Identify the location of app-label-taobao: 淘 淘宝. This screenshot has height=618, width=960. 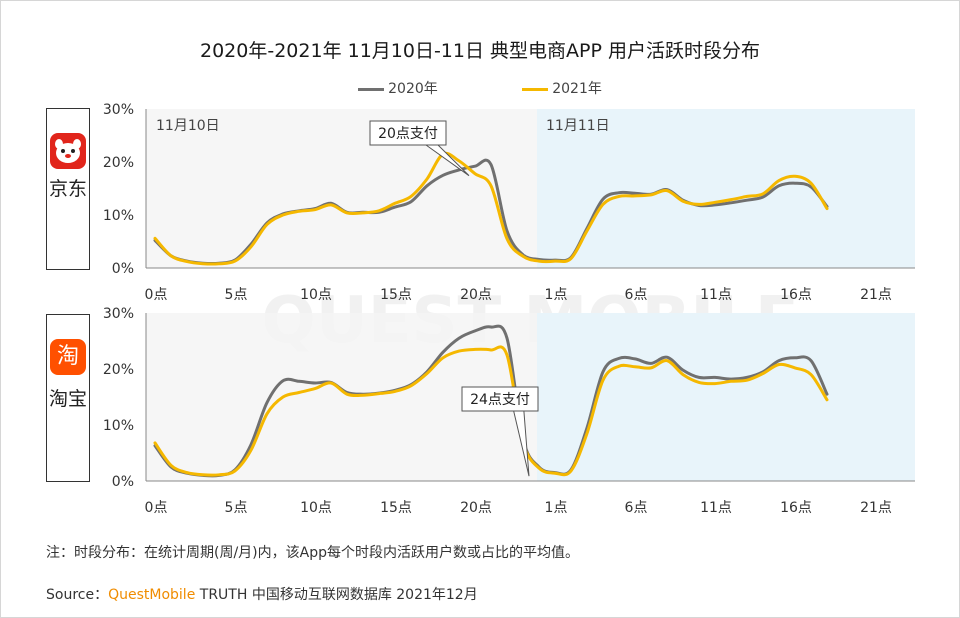
(68, 398).